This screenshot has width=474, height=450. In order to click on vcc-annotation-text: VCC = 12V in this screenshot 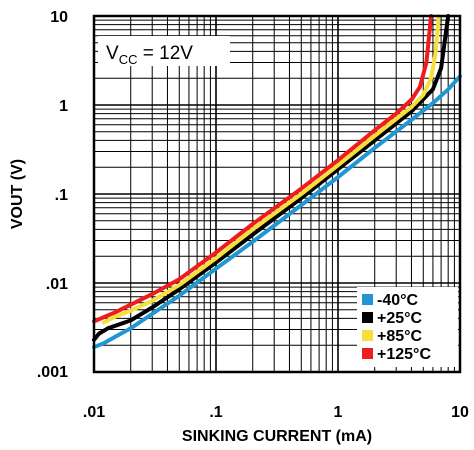, I will do `click(149, 55)`.